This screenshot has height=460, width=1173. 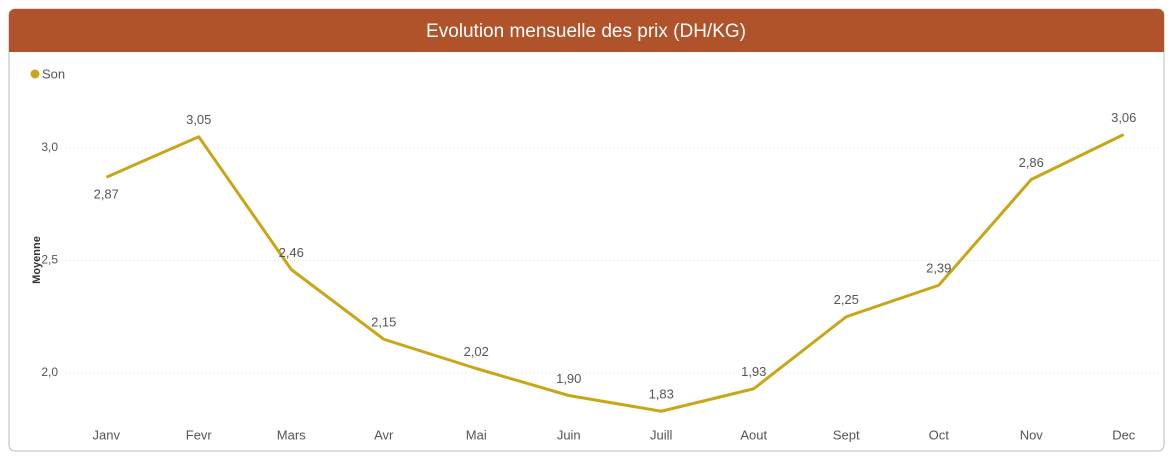 I want to click on legend-marker, so click(x=35, y=74).